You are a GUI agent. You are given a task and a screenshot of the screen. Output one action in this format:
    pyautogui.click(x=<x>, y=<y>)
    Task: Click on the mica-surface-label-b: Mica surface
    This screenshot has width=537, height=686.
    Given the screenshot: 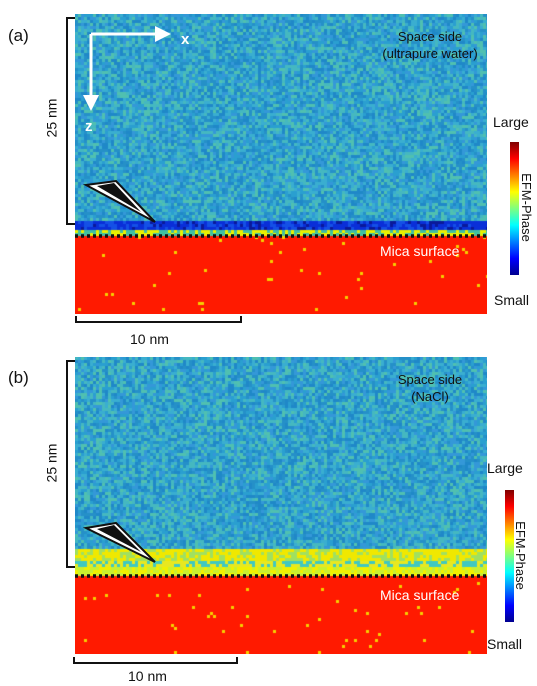 What is the action you would take?
    pyautogui.click(x=420, y=595)
    